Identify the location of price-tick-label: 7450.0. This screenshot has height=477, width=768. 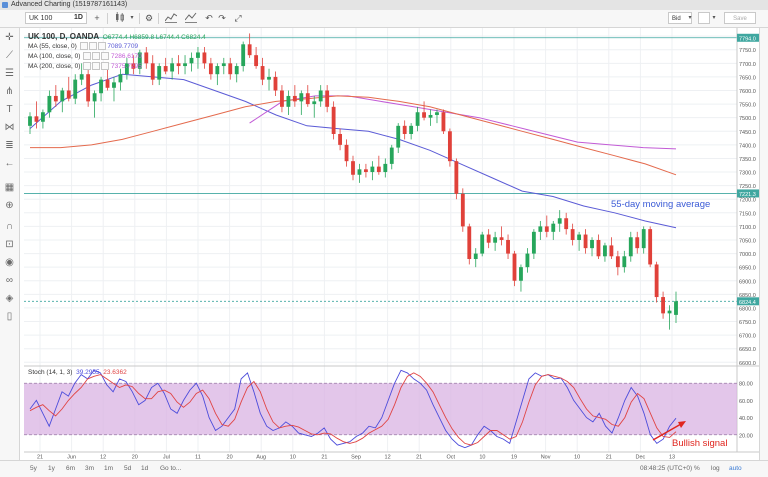
(747, 133).